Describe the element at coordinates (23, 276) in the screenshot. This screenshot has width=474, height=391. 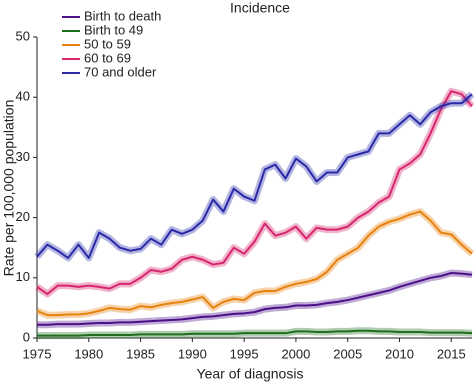
I see `y-tick-label: 10` at that location.